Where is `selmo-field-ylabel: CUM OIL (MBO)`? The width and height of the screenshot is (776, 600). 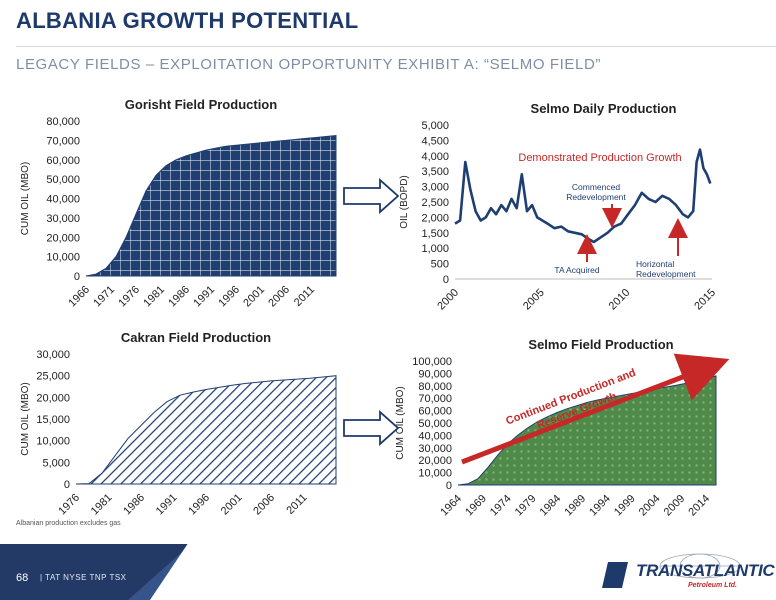 selmo-field-ylabel: CUM OIL (MBO) is located at coordinates (400, 423).